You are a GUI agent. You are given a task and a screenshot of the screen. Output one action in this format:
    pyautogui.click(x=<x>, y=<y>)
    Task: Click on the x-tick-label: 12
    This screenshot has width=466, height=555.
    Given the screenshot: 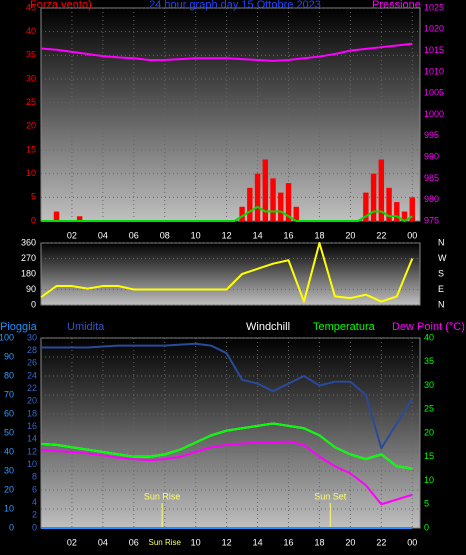 What is the action you would take?
    pyautogui.click(x=227, y=235)
    